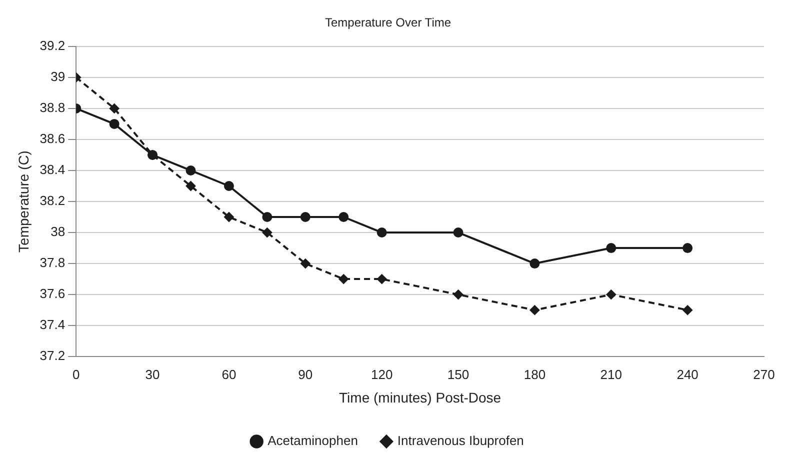  I want to click on y-tick-label: 38, so click(58, 232).